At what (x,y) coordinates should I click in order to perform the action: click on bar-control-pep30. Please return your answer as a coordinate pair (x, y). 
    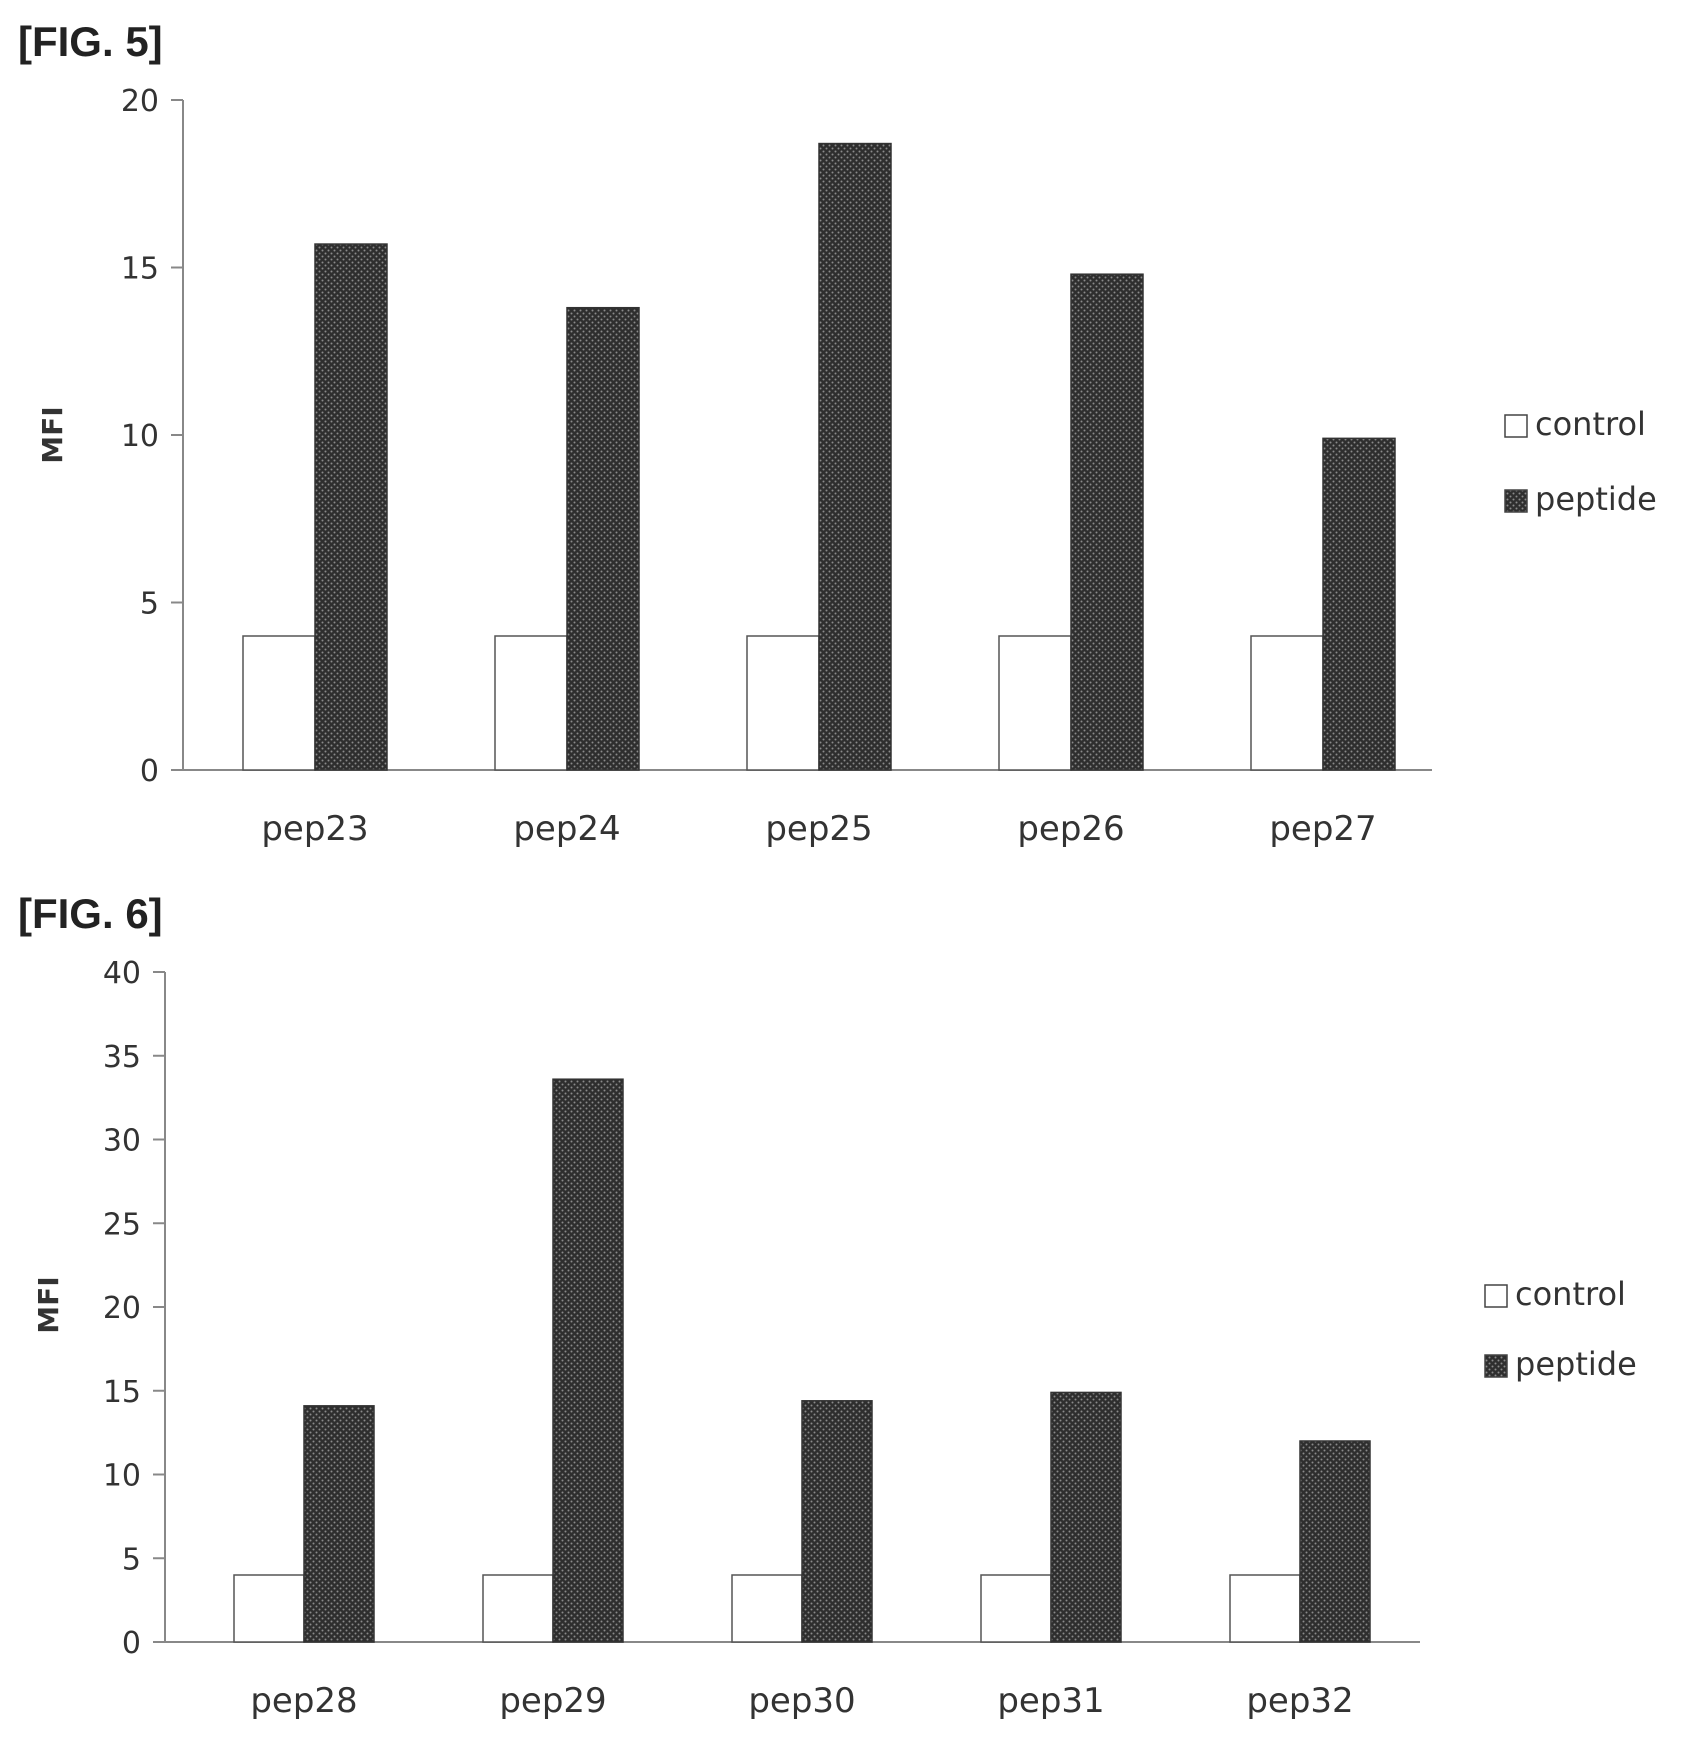
    Looking at the image, I should click on (767, 1608).